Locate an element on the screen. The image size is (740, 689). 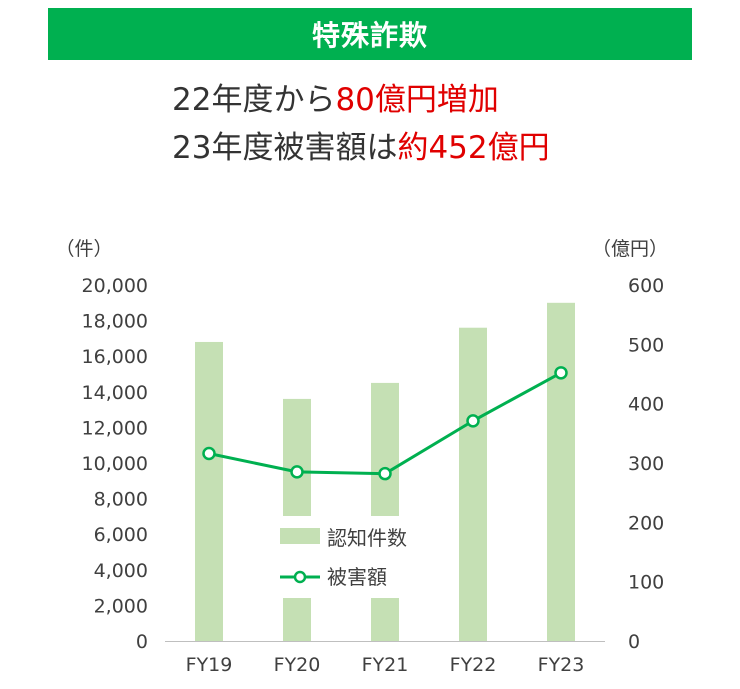
banner-title: 特殊詐欺 is located at coordinates (369, 35).